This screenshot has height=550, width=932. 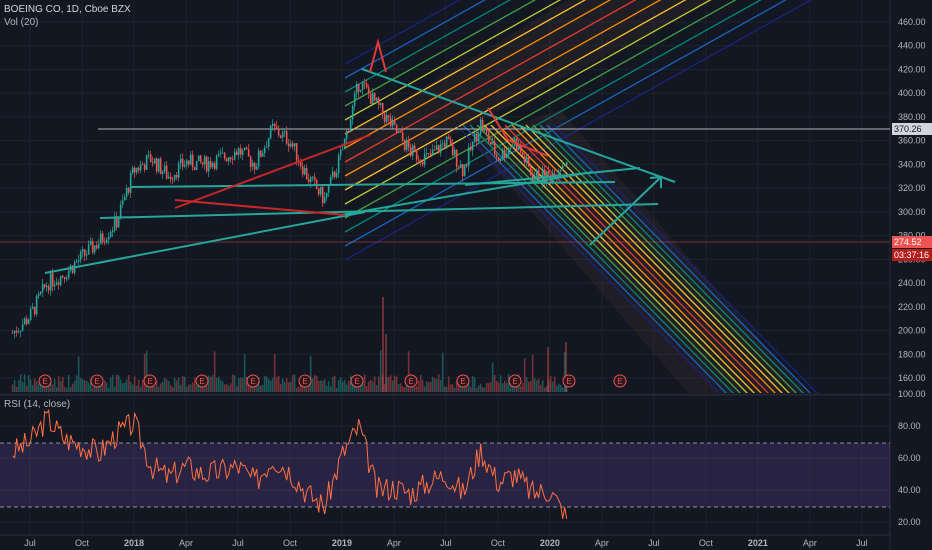 What do you see at coordinates (912, 117) in the screenshot?
I see `price-tick-label: 380.00` at bounding box center [912, 117].